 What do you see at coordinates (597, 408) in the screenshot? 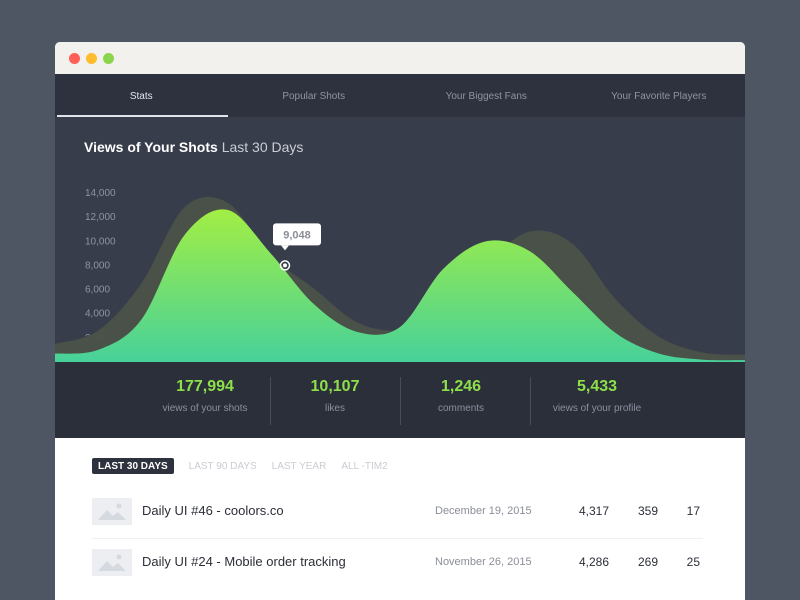
I see `stat-label: views of your profile` at bounding box center [597, 408].